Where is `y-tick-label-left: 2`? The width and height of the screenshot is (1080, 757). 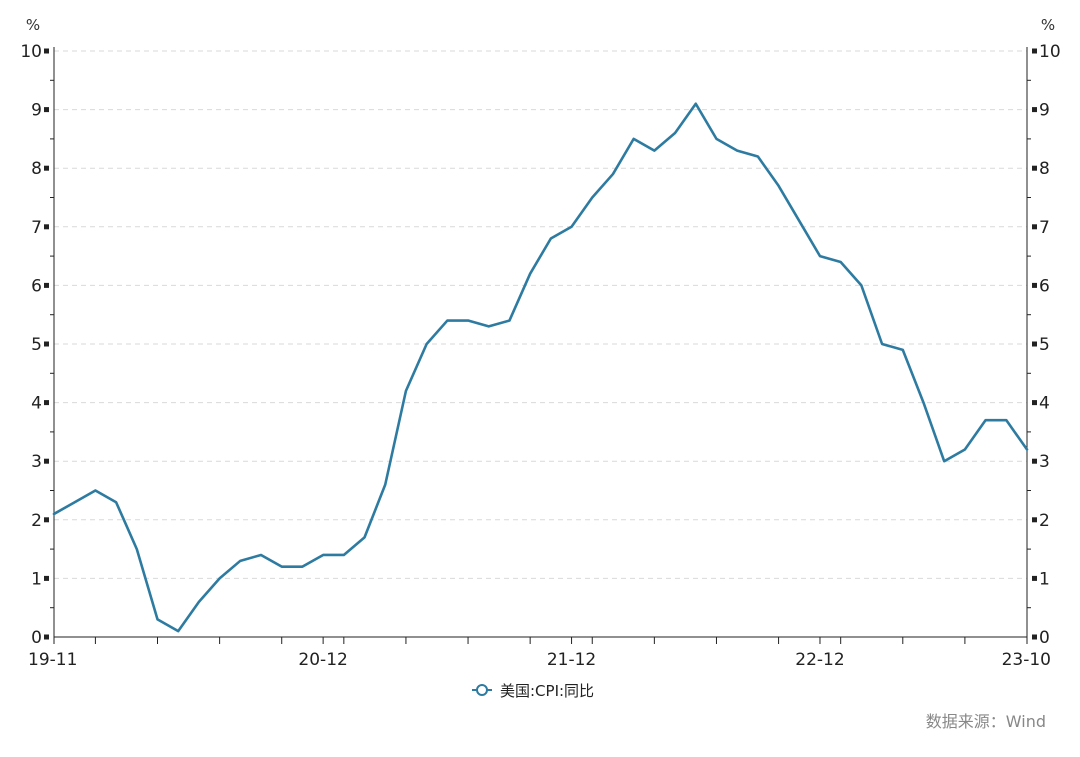 y-tick-label-left: 2 is located at coordinates (36, 521).